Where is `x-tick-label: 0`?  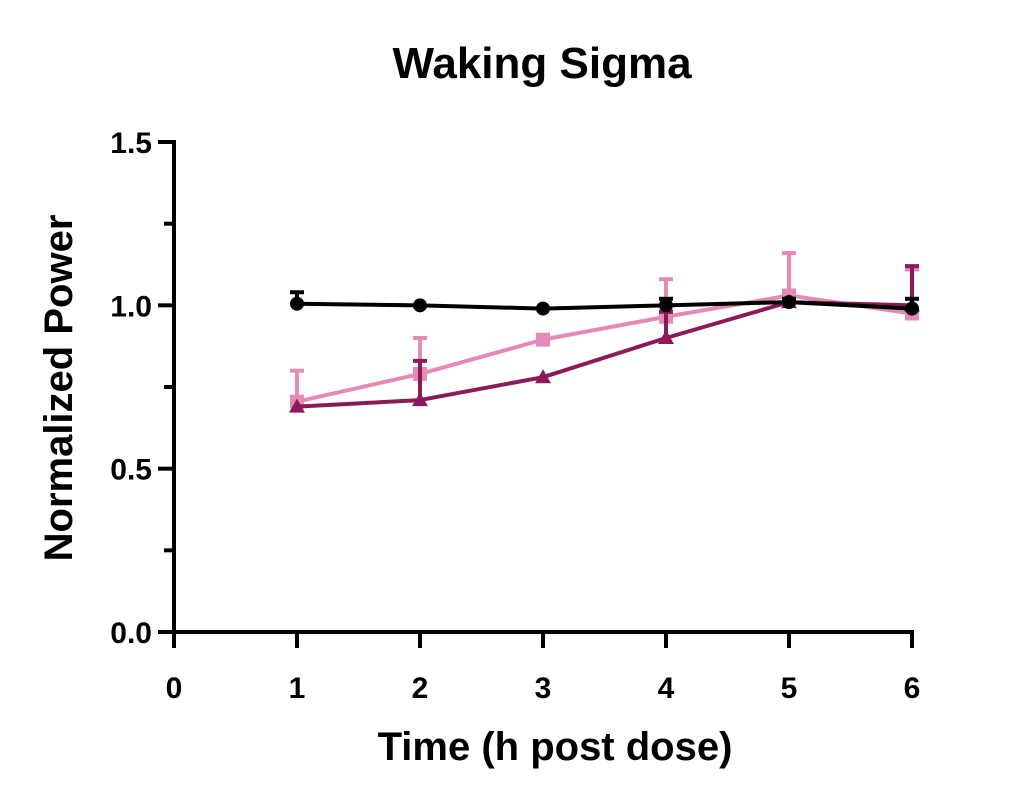 x-tick-label: 0 is located at coordinates (174, 688).